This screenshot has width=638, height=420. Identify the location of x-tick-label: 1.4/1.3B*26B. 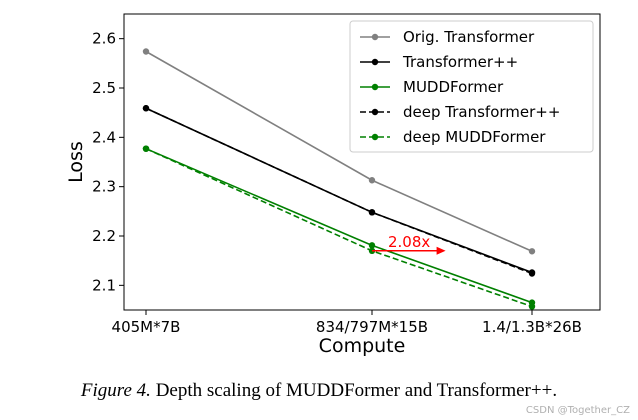
(532, 327).